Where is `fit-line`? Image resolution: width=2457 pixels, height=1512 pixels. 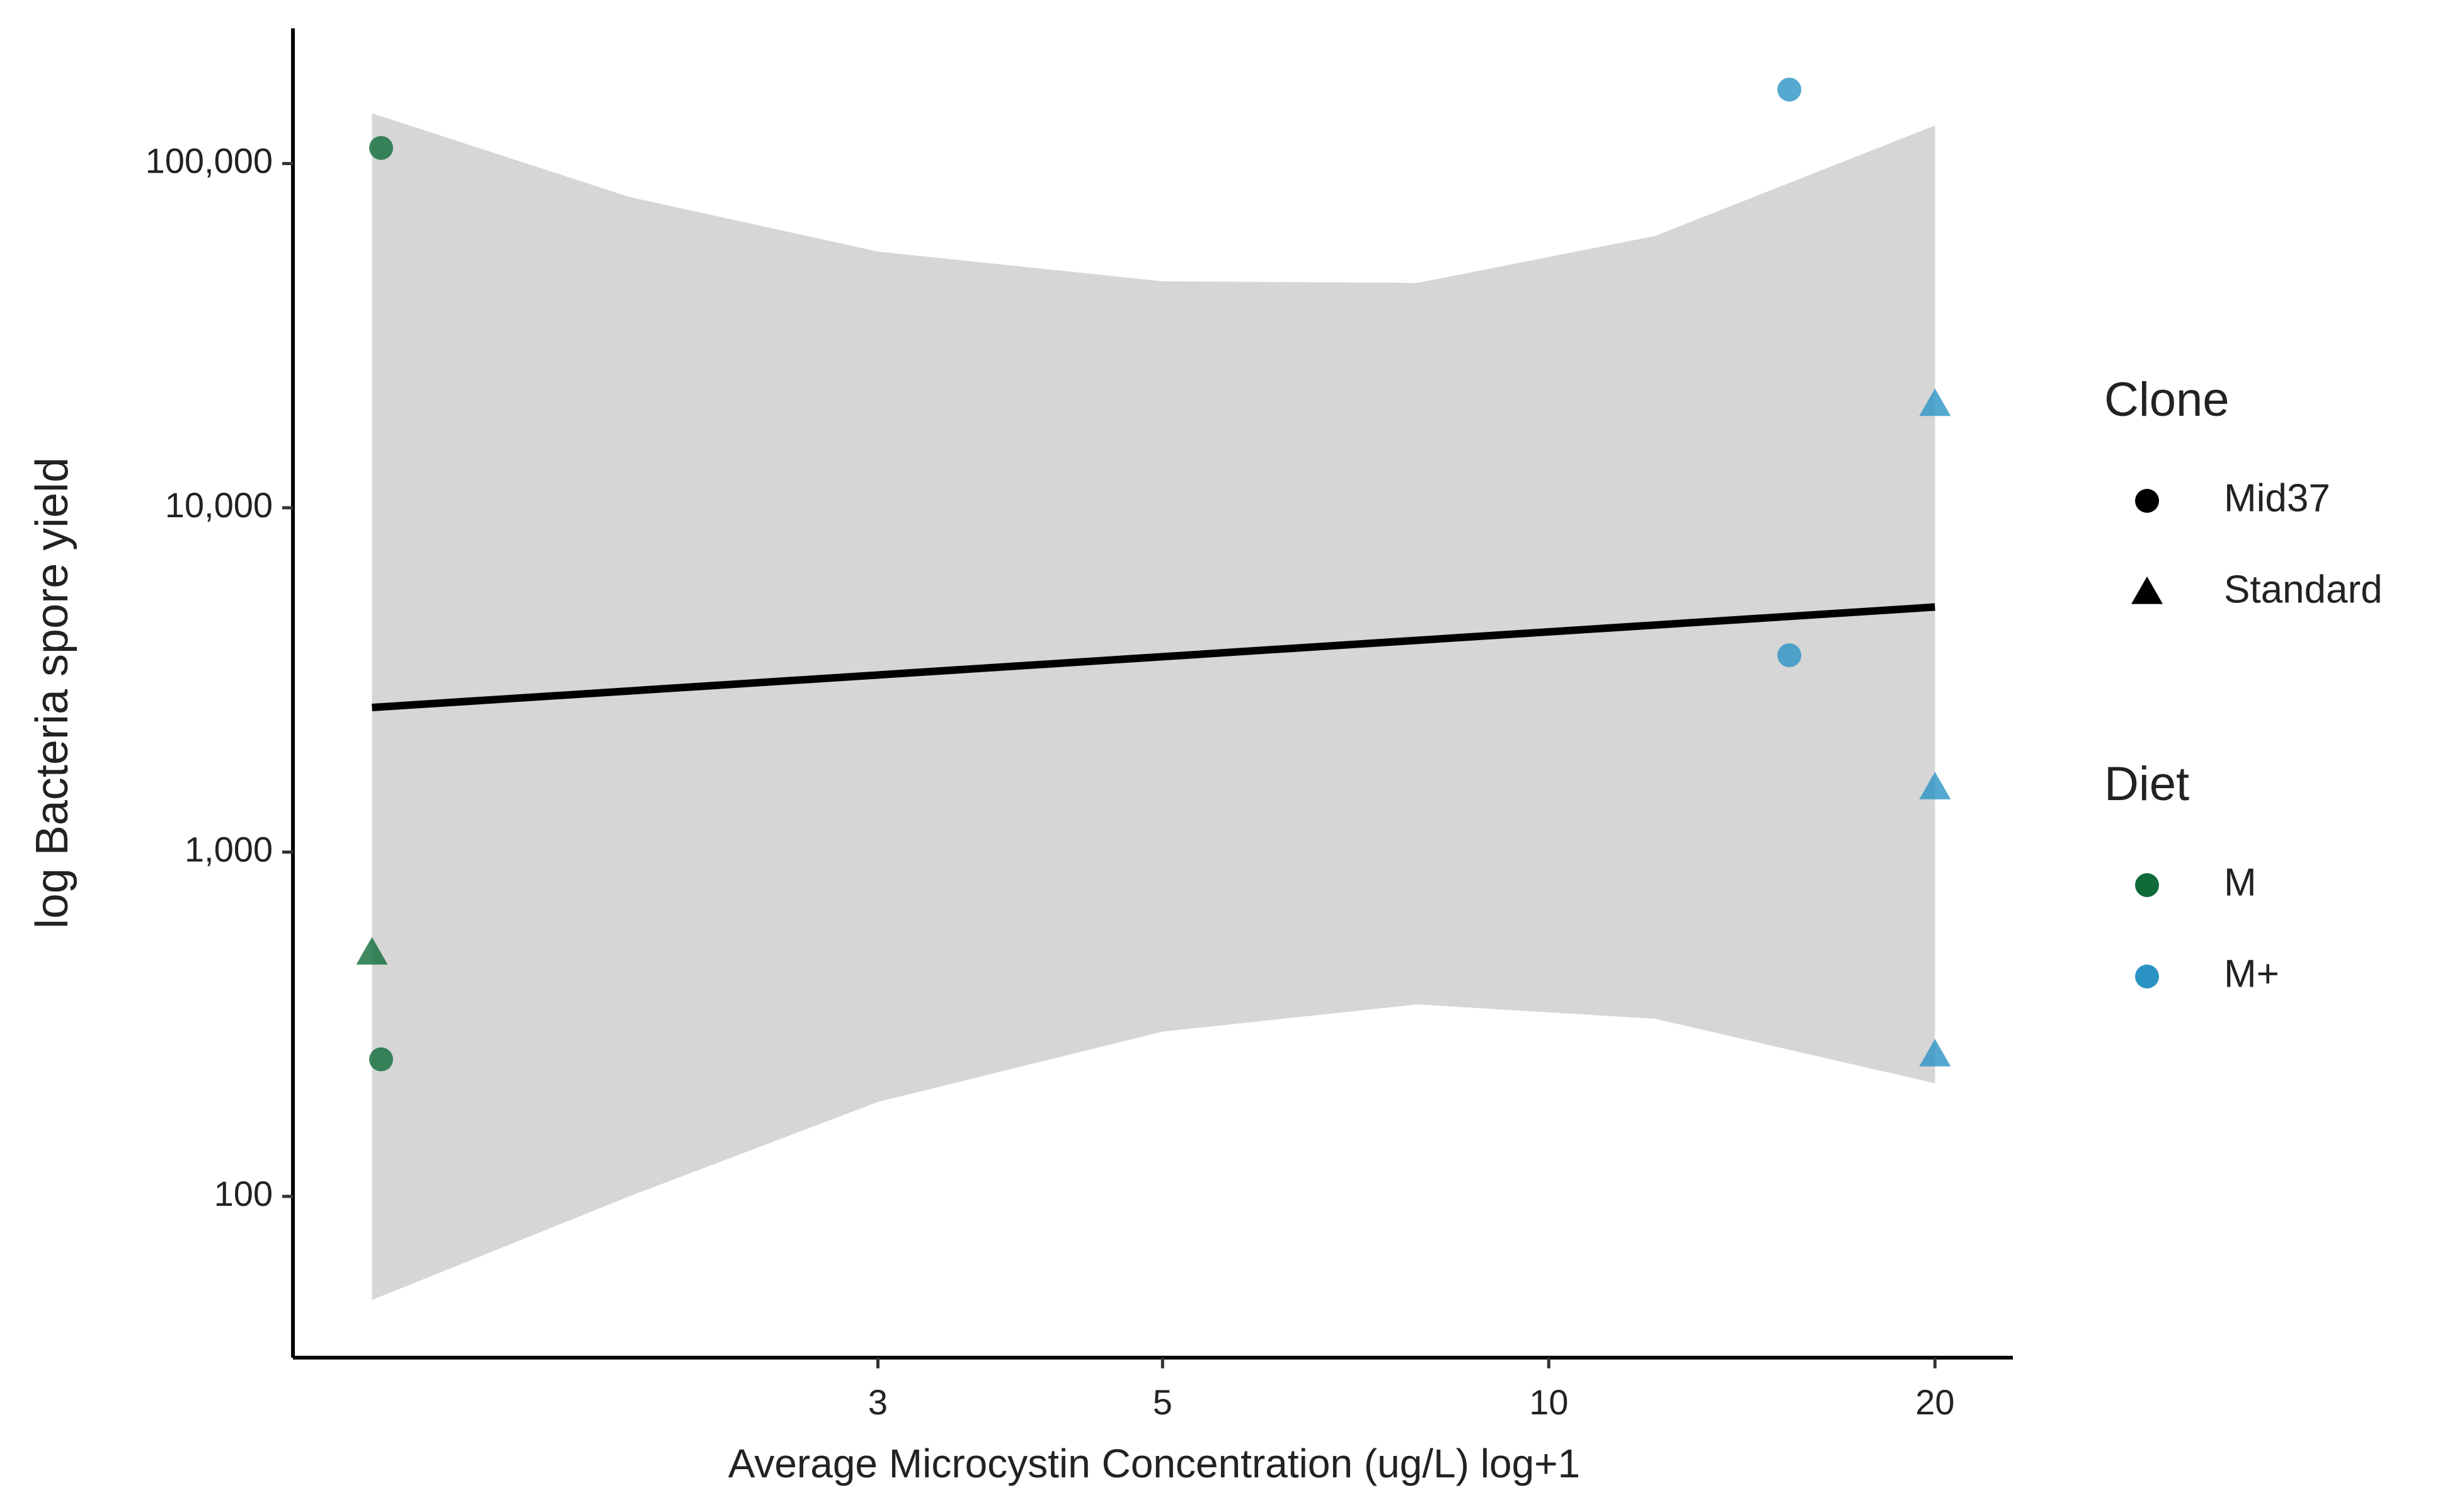
fit-line is located at coordinates (1153, 657).